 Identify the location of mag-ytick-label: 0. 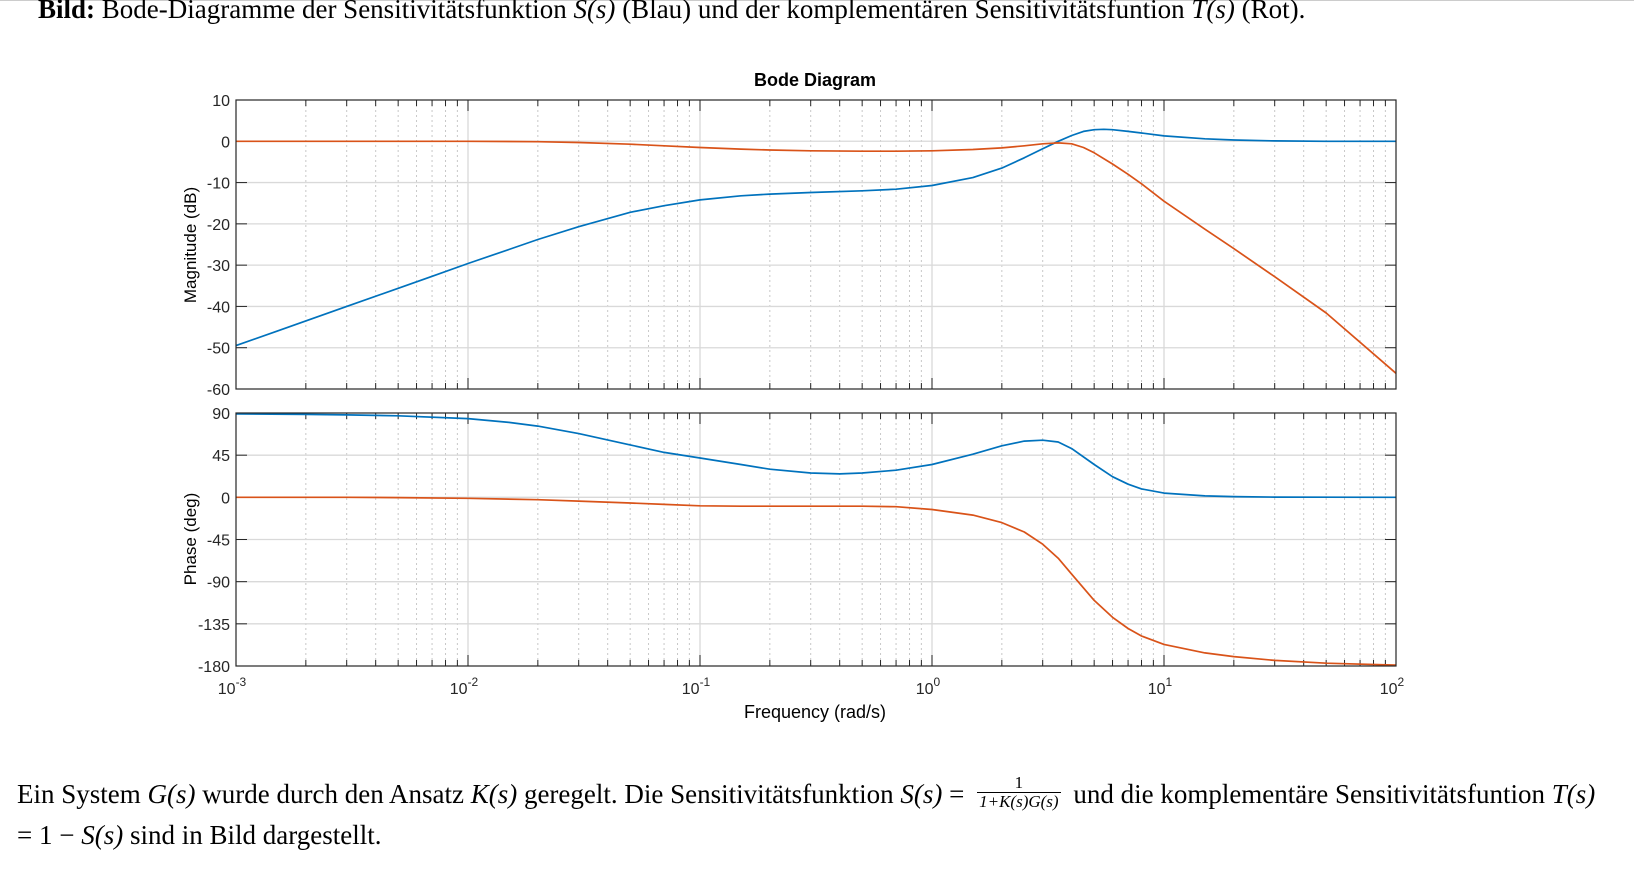
(225, 142).